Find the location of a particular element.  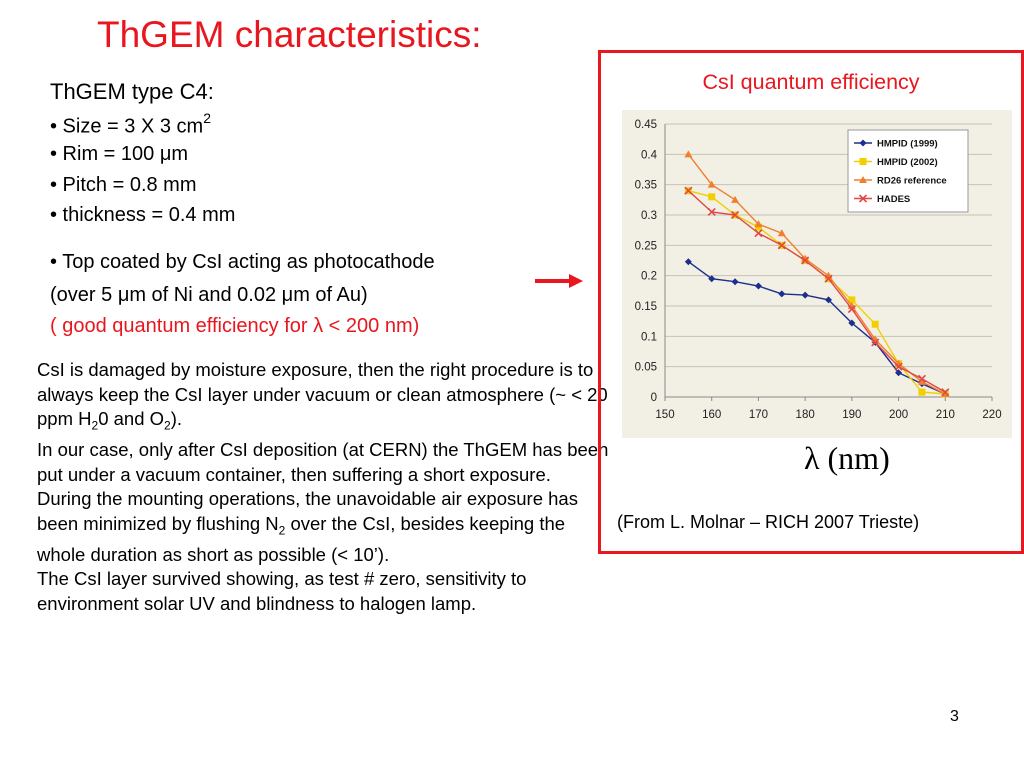

x-axis-unit-label: λ (nm) is located at coordinates (847, 458).